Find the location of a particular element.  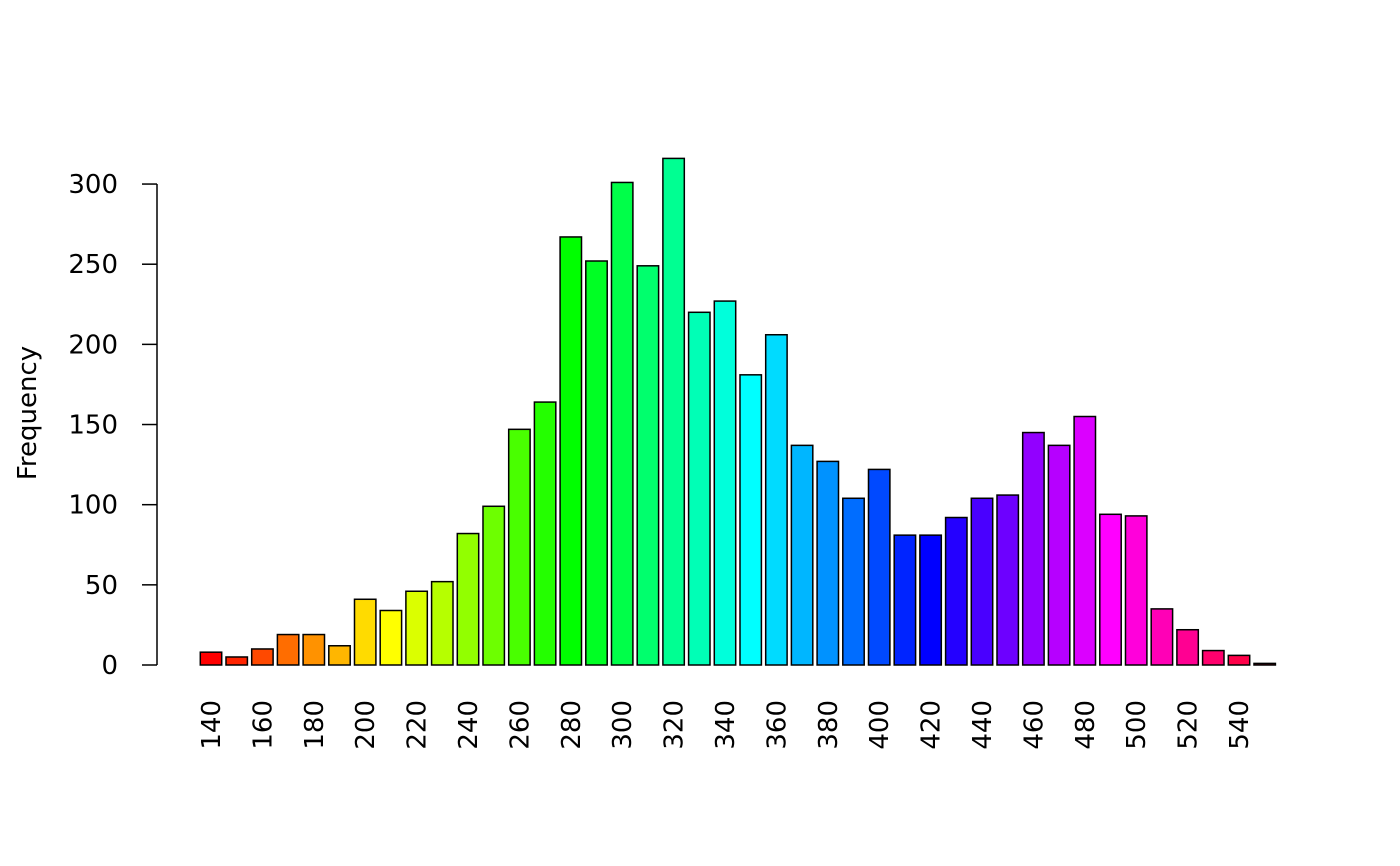

y-tick-label: 200 is located at coordinates (93, 345).